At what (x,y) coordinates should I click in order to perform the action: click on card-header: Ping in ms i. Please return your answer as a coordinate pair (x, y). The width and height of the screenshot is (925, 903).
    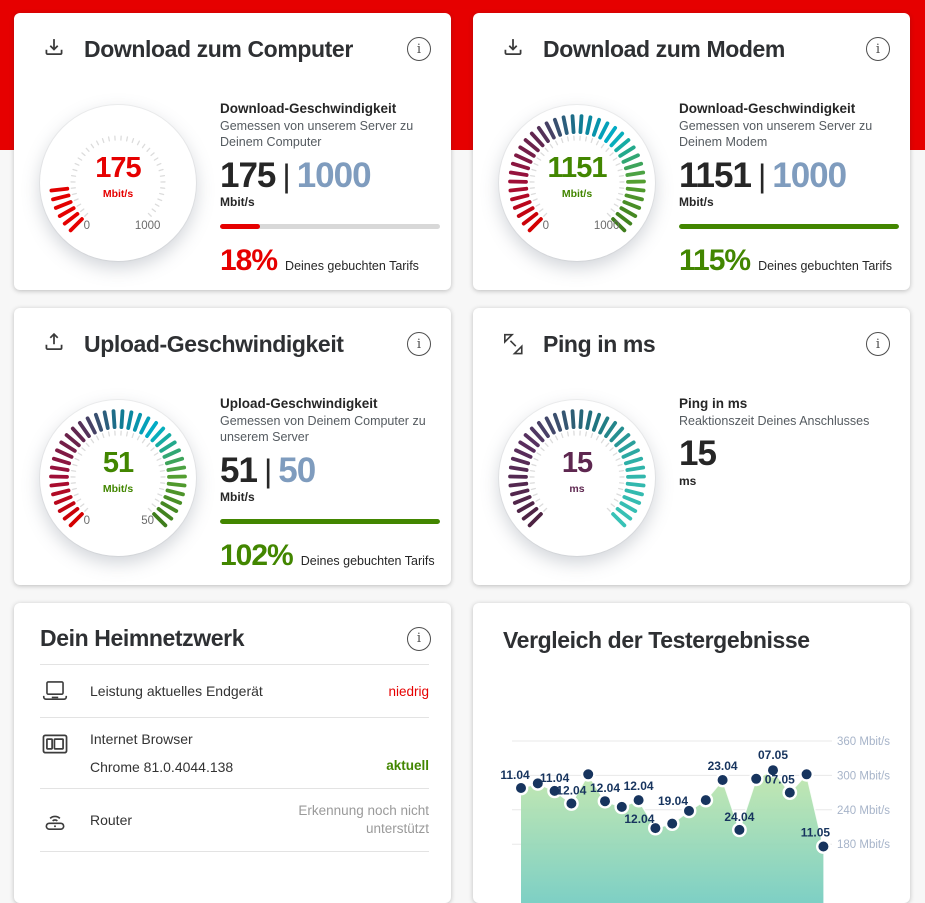
    Looking at the image, I should click on (691, 333).